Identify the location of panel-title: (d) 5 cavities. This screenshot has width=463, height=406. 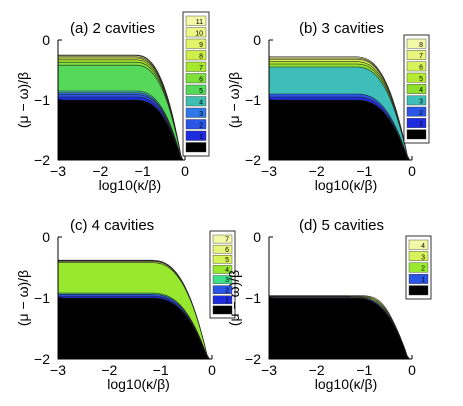
(341, 225).